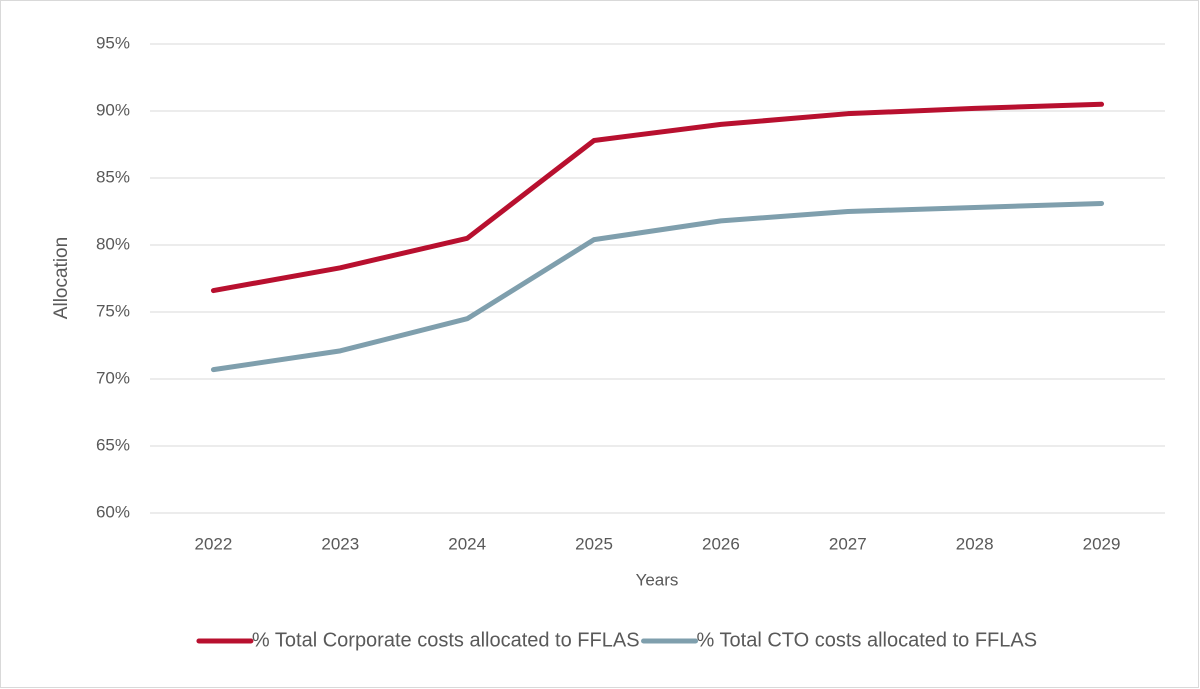 The width and height of the screenshot is (1200, 689). Describe the element at coordinates (594, 543) in the screenshot. I see `x-tick-label: 2025` at that location.